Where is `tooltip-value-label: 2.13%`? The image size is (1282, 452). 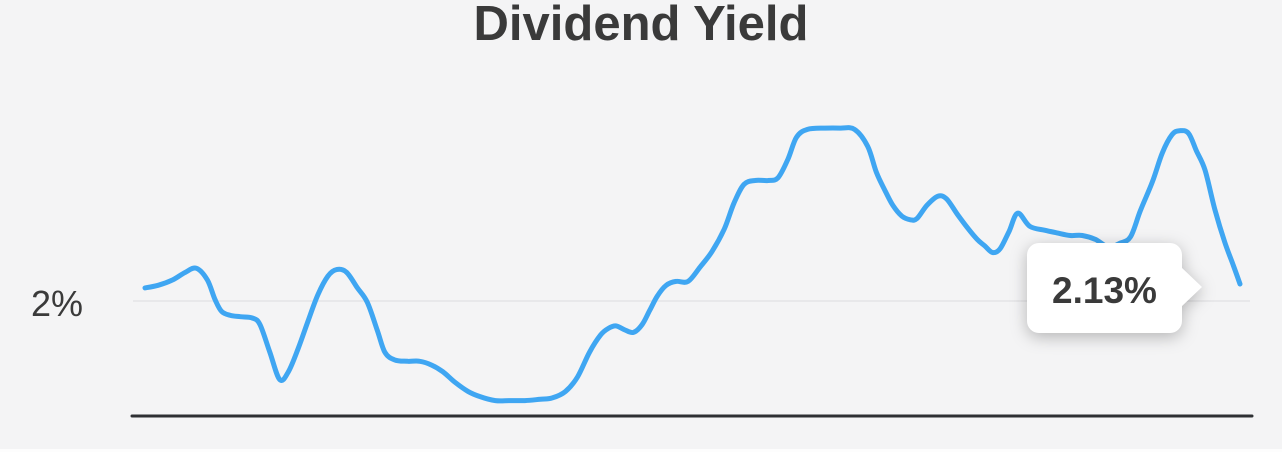
tooltip-value-label: 2.13% is located at coordinates (1104, 290).